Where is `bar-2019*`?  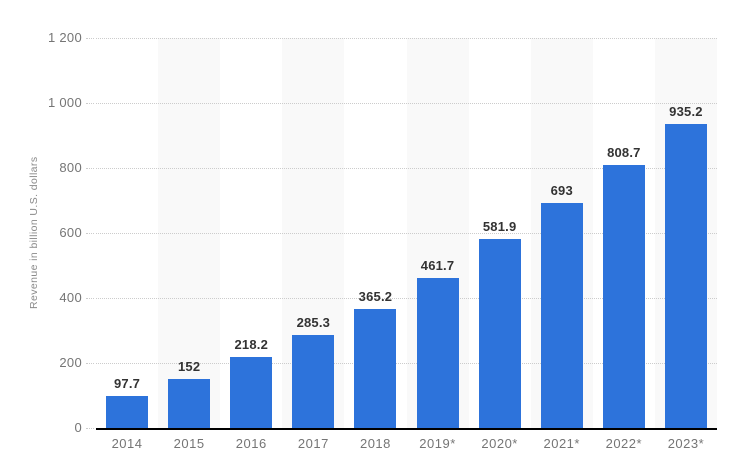 bar-2019* is located at coordinates (437, 352).